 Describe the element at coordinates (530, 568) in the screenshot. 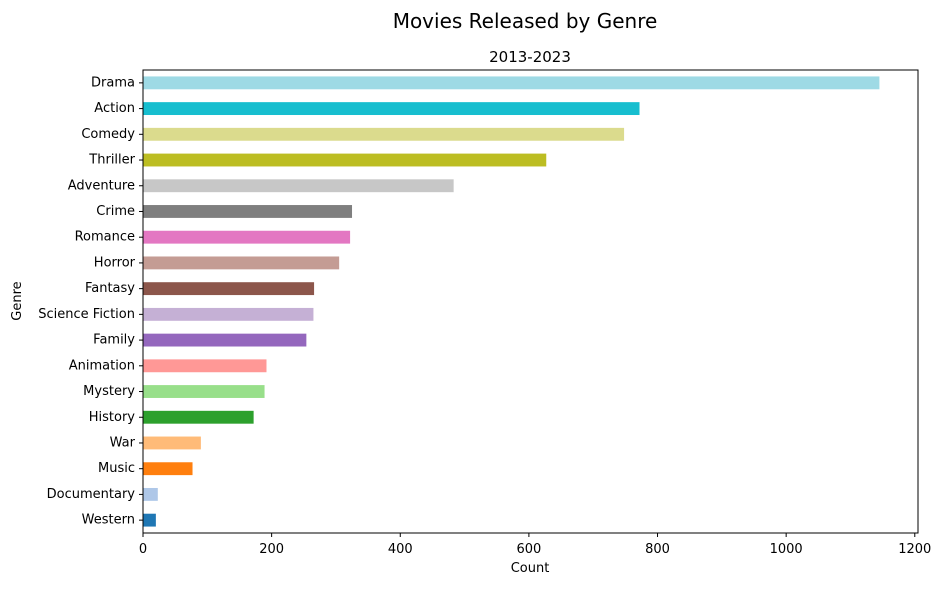

I see `x-axis-label: Count` at that location.